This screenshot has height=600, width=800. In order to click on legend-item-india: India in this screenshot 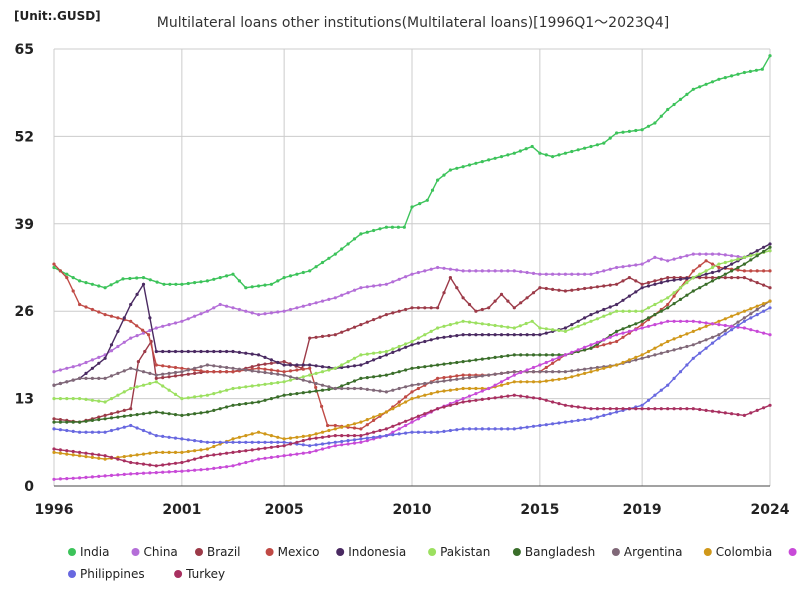, I will do `click(88, 552)`.